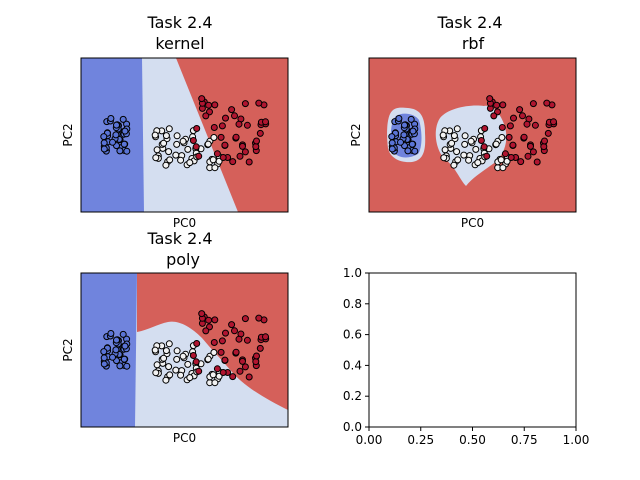  Describe the element at coordinates (420, 440) in the screenshot. I see `x-tick-label: 0.25` at that location.